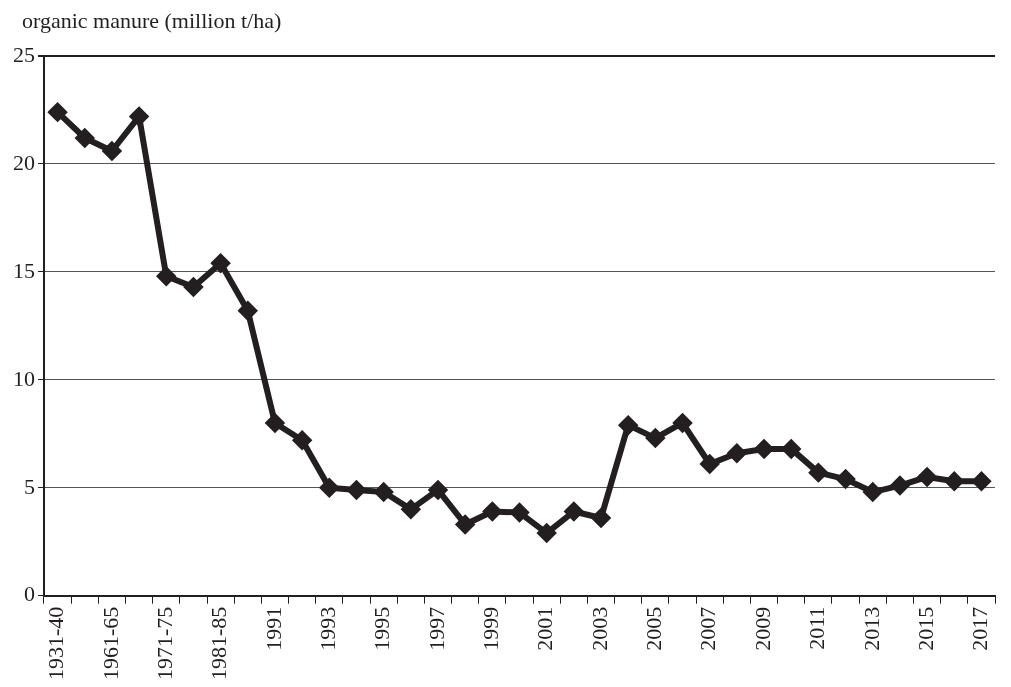 Image resolution: width=1011 pixels, height=687 pixels. I want to click on x-tick-label: 1961-65, so click(110, 643).